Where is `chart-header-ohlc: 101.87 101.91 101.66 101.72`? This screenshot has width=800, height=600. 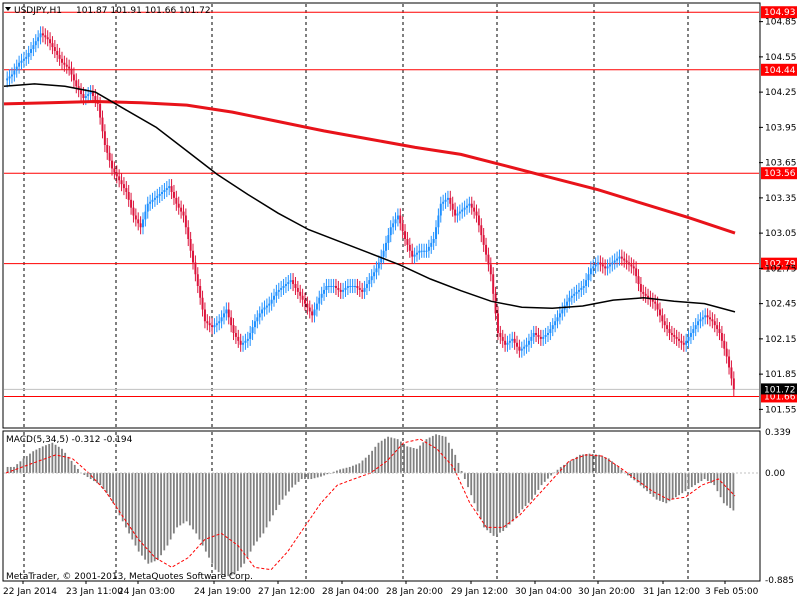 chart-header-ohlc: 101.87 101.91 101.66 101.72 is located at coordinates (143, 11).